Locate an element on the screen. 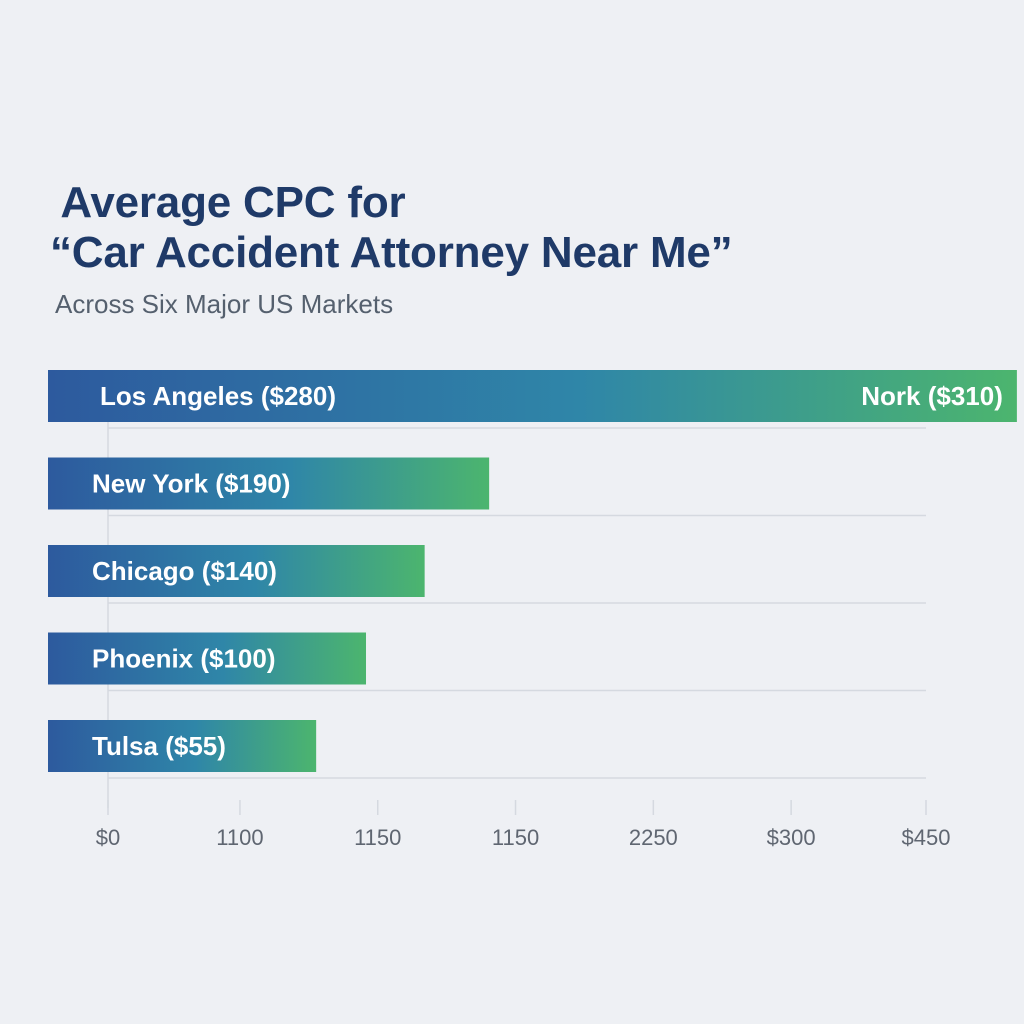  x-tick-label: 2250 is located at coordinates (653, 837).